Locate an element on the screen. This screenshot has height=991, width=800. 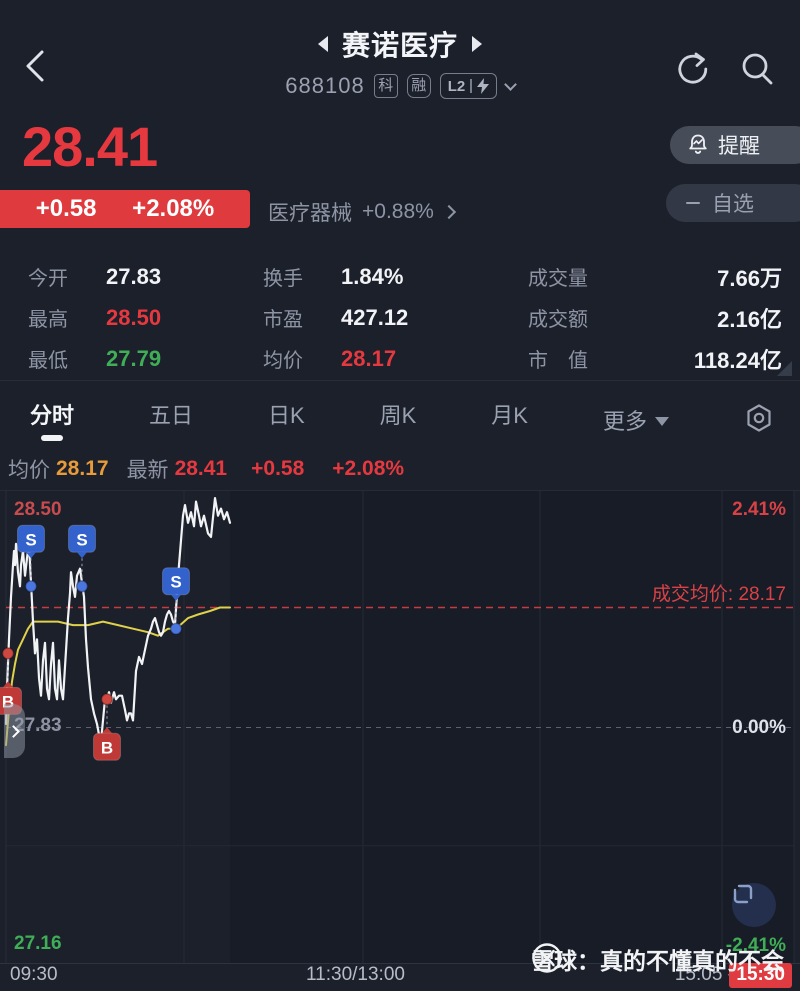
last-price-label: 最新 is located at coordinates (147, 470).